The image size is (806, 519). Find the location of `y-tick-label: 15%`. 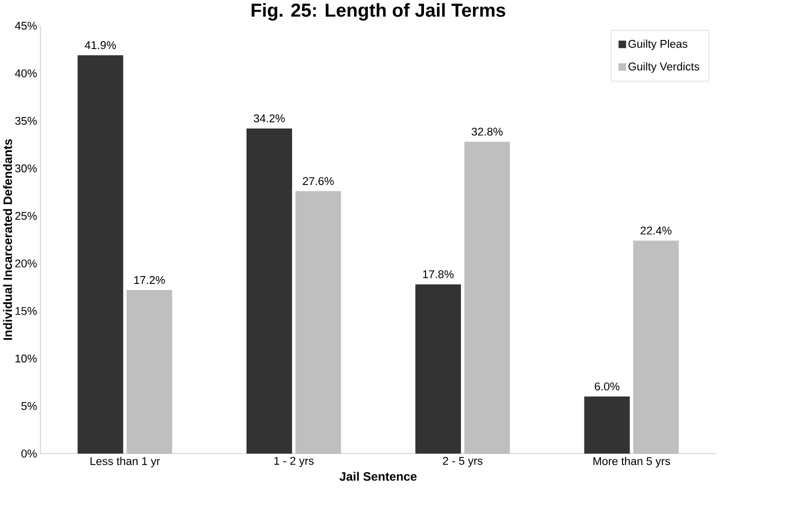

y-tick-label: 15% is located at coordinates (26, 310).